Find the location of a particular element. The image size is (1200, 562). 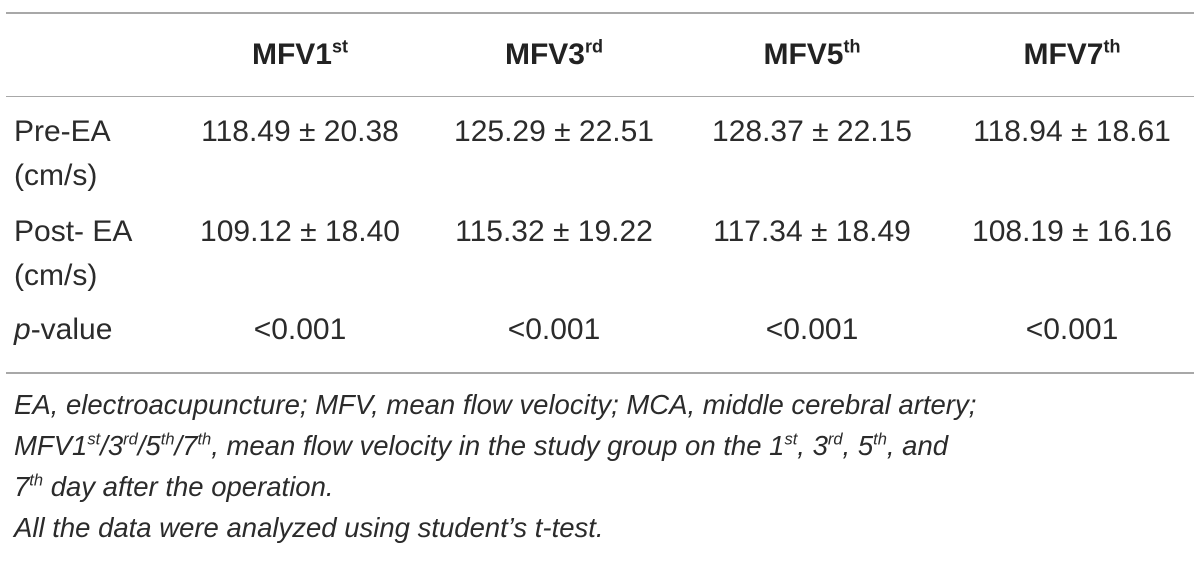

column-header-base: MFV1 is located at coordinates (291, 54).